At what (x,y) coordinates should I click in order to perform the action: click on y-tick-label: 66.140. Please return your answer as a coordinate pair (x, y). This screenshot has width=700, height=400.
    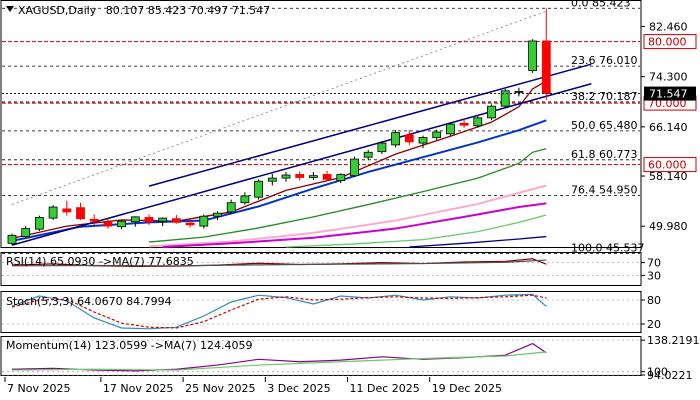
    Looking at the image, I should click on (668, 127).